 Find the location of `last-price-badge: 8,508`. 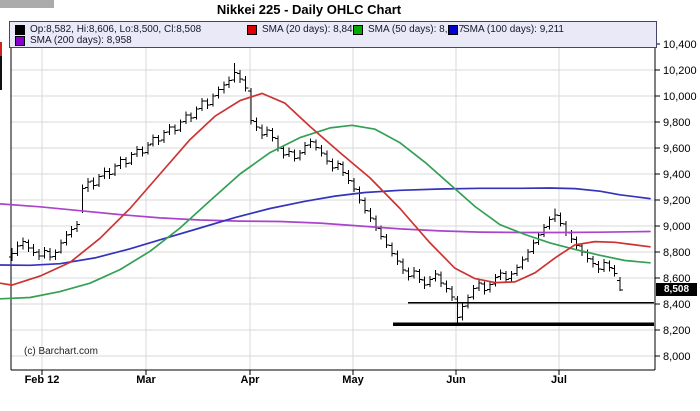

last-price-badge: 8,508 is located at coordinates (676, 289).